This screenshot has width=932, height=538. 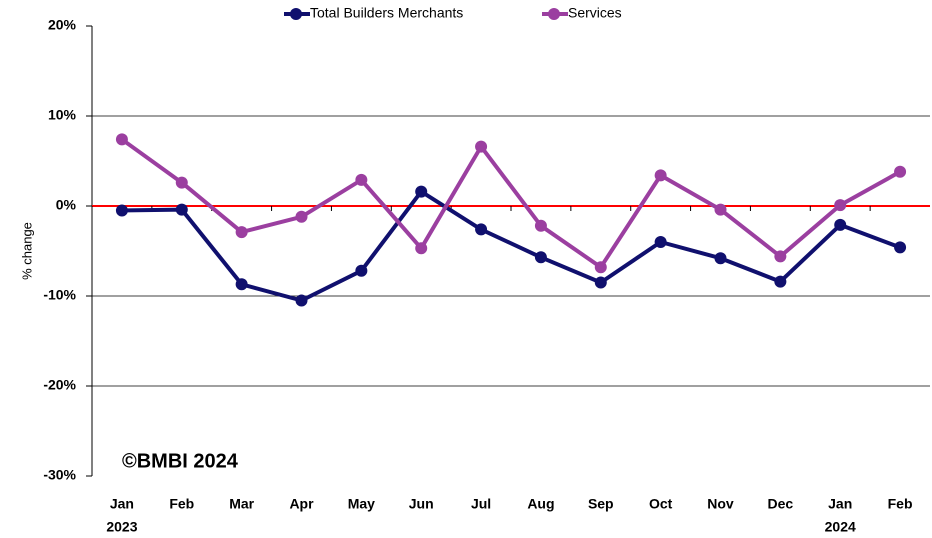 What do you see at coordinates (62, 115) in the screenshot?
I see `y-tick-label: 10%` at bounding box center [62, 115].